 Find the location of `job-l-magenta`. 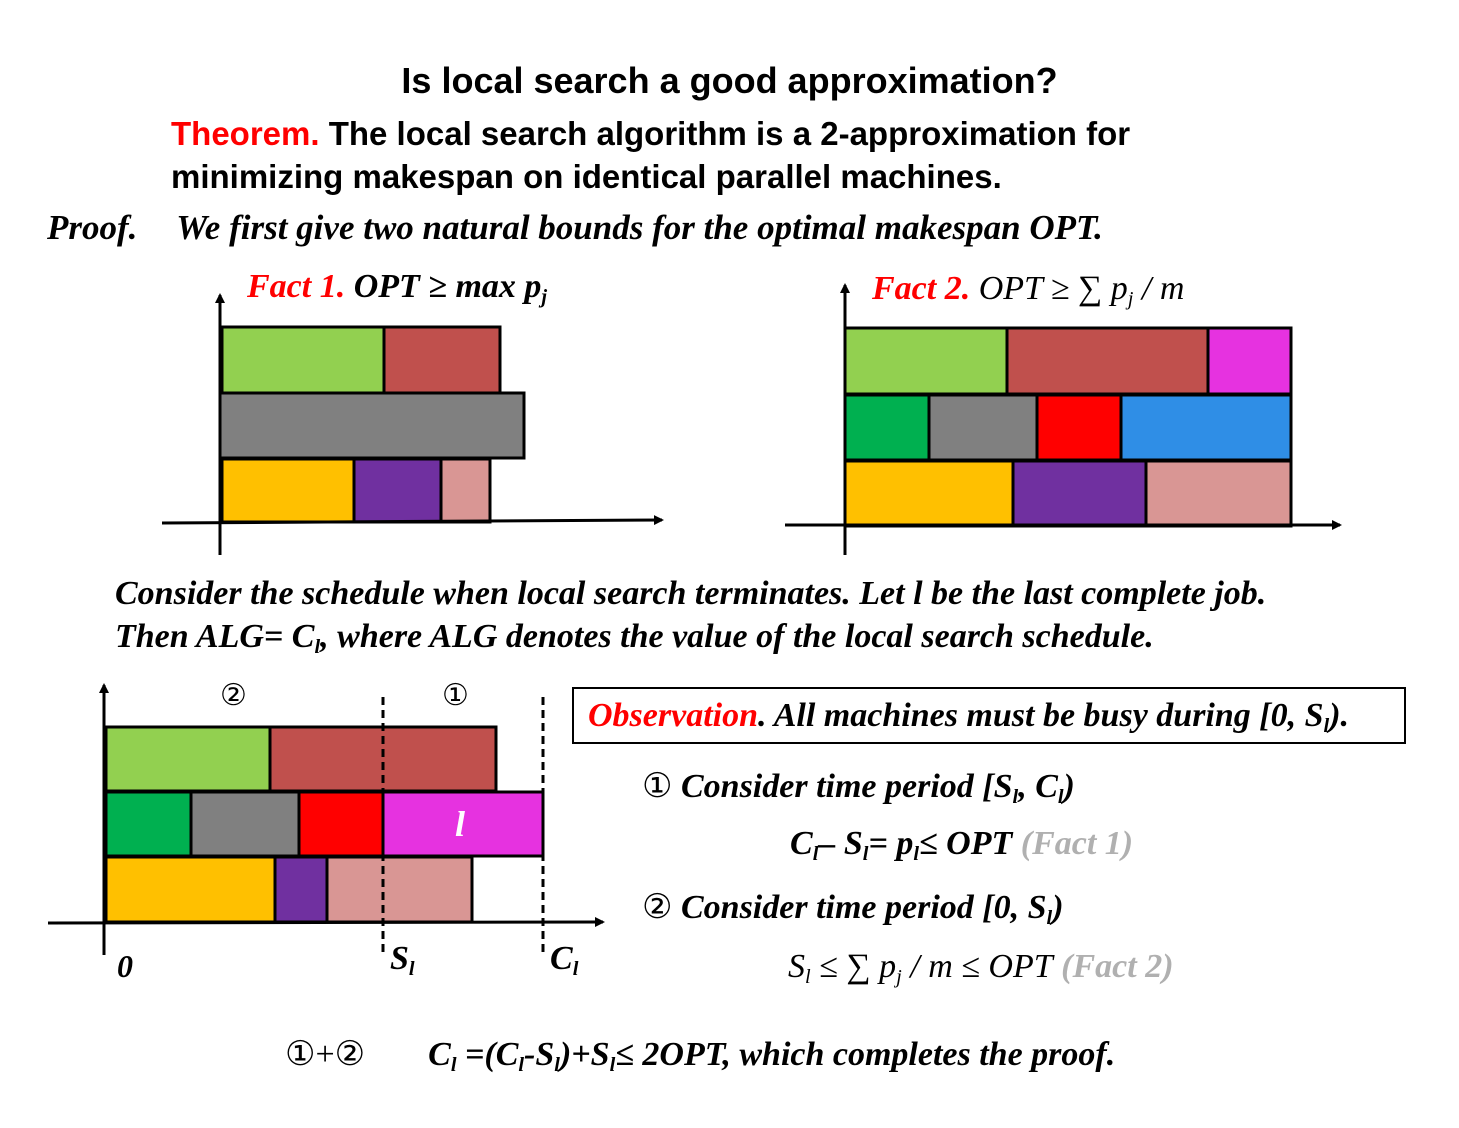

job-l-magenta is located at coordinates (463, 824).